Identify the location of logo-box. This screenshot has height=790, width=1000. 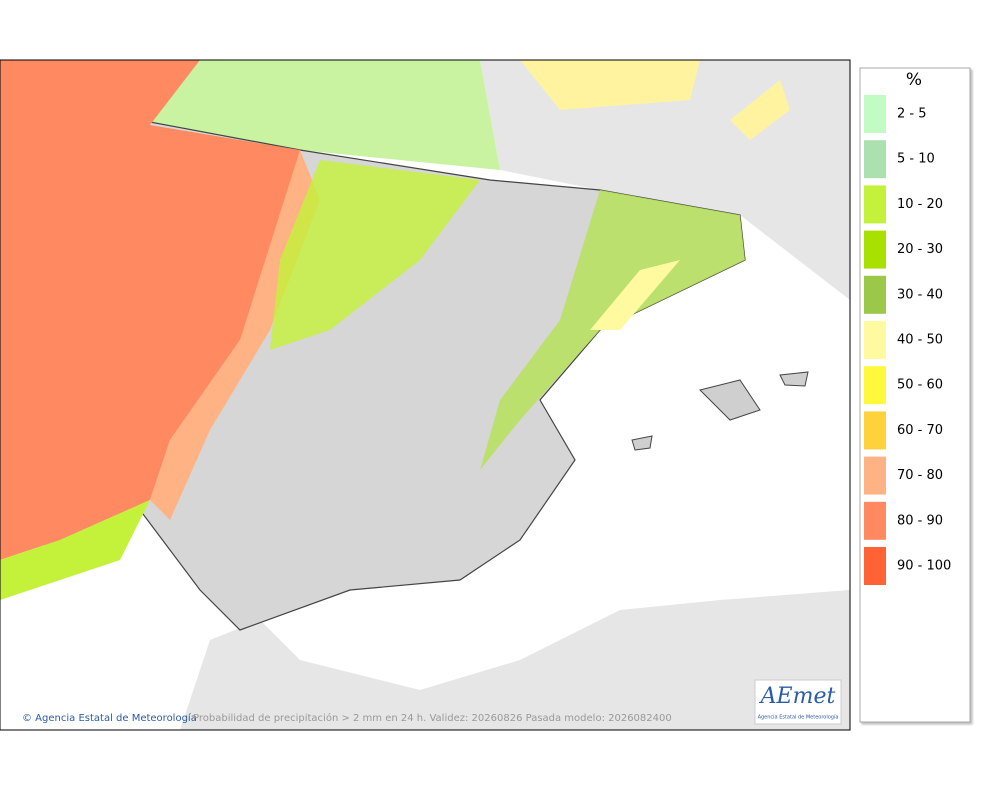
(798, 702).